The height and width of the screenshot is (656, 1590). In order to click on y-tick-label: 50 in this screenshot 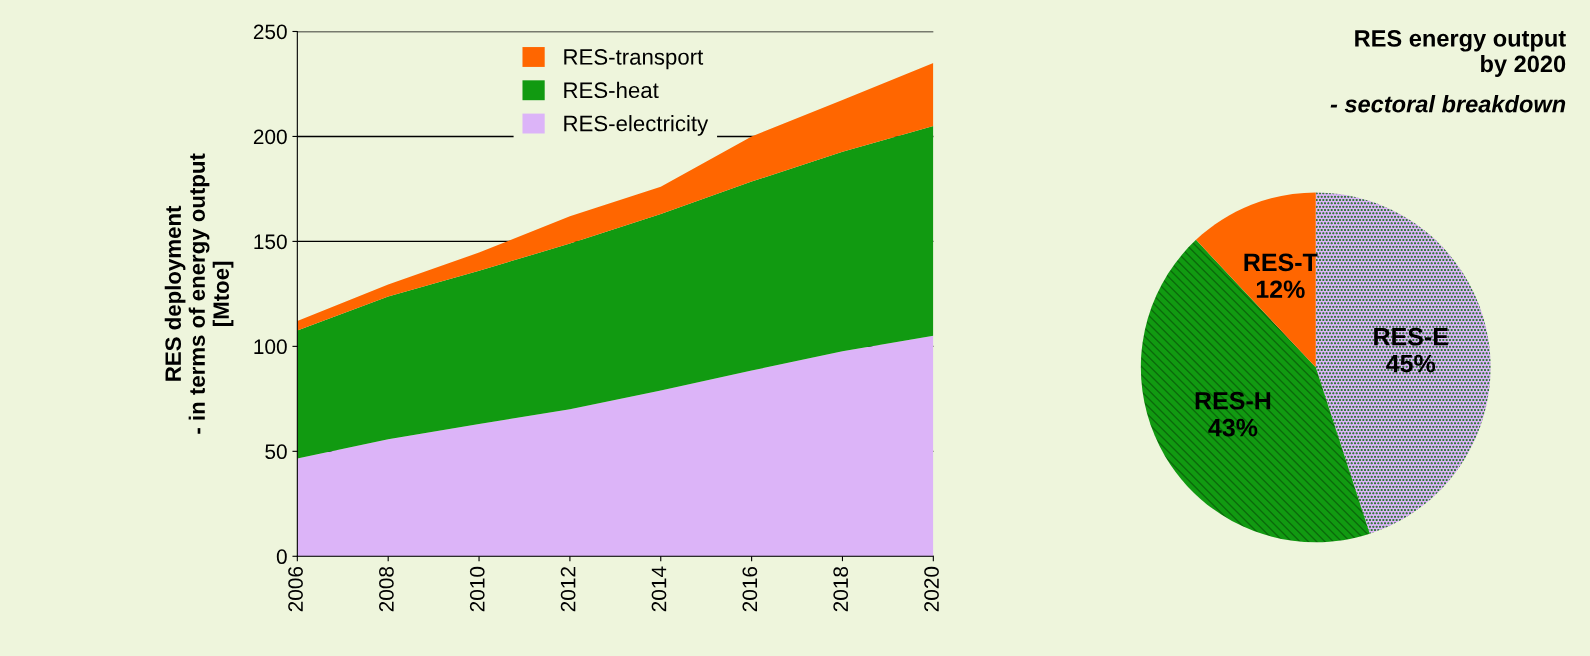, I will do `click(276, 452)`.